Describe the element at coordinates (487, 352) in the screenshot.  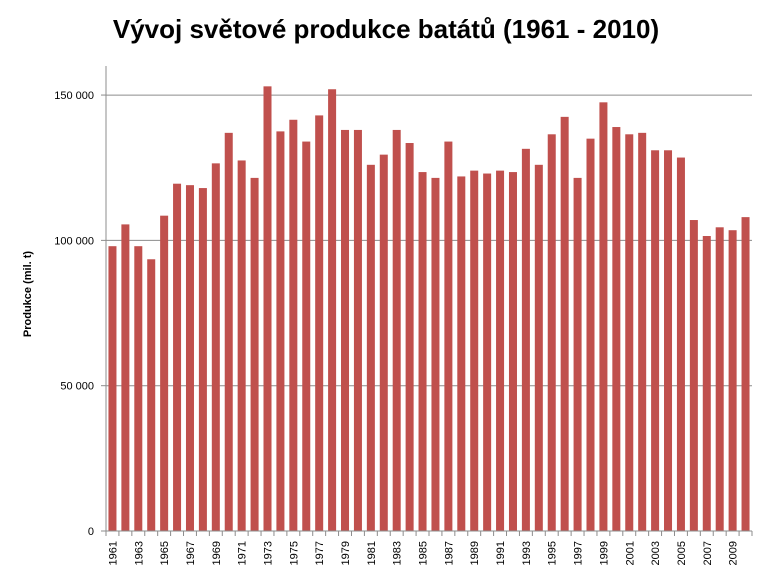
I see `bar-1990` at that location.